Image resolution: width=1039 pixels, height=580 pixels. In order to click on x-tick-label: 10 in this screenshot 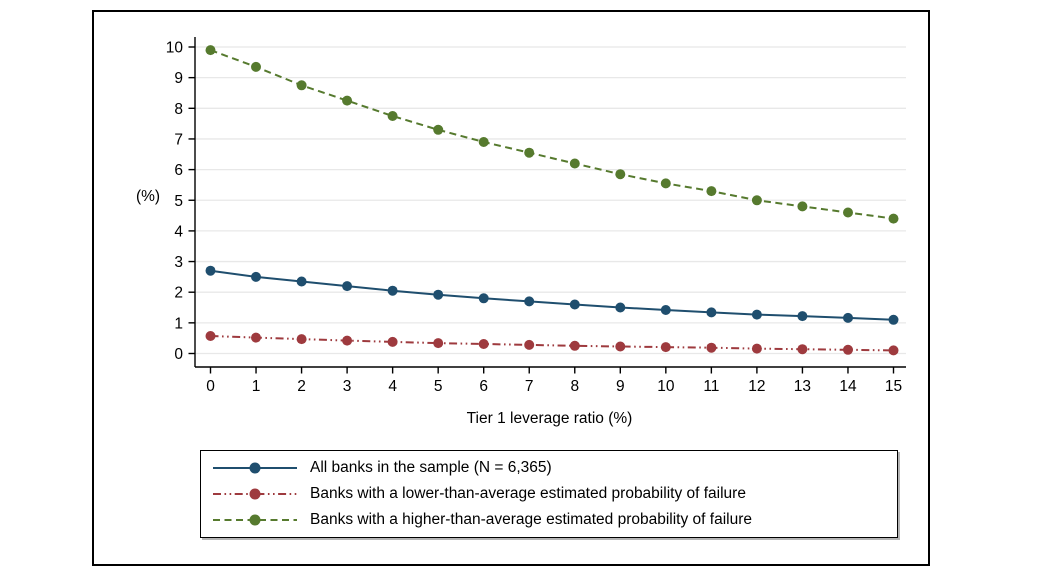, I will do `click(666, 386)`.